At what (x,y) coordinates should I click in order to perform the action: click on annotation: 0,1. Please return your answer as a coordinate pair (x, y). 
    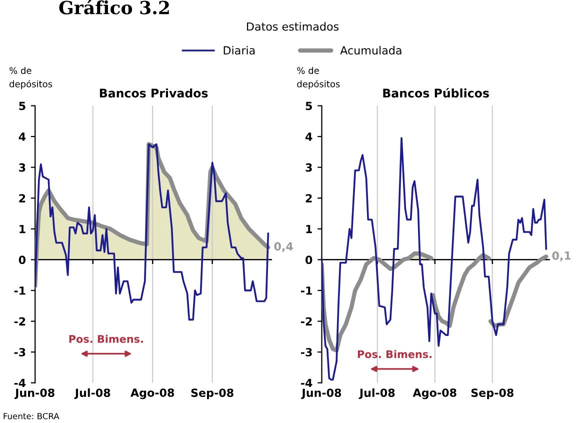
    Looking at the image, I should click on (561, 256).